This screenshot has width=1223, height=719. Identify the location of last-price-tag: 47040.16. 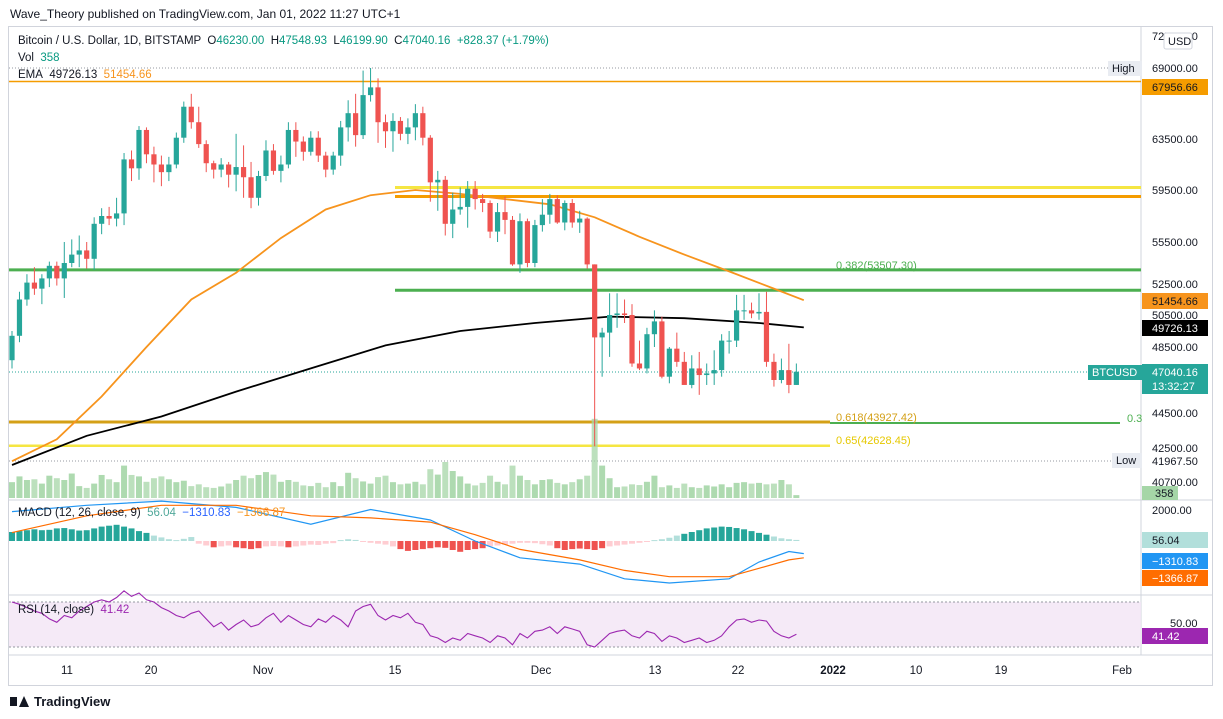
(1175, 373).